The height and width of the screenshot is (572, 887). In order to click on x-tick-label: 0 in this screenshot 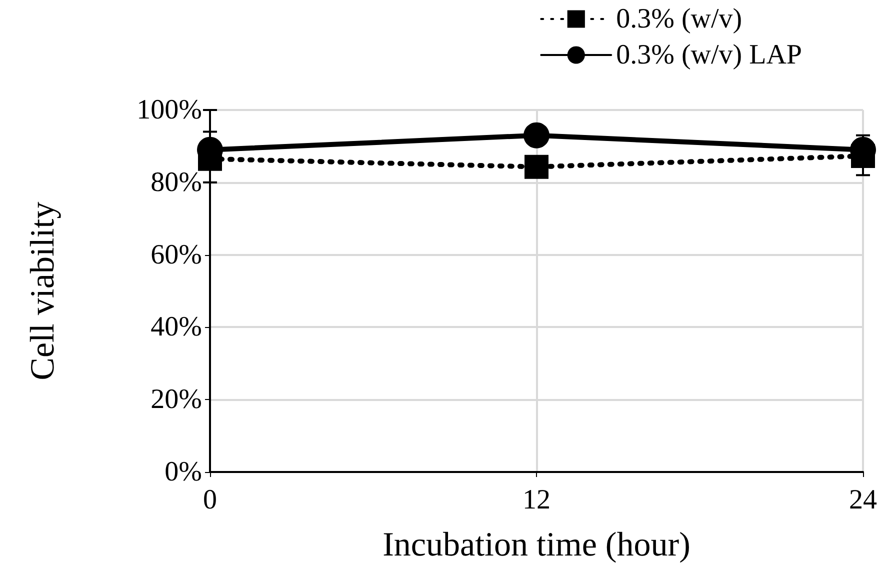, I will do `click(210, 500)`.